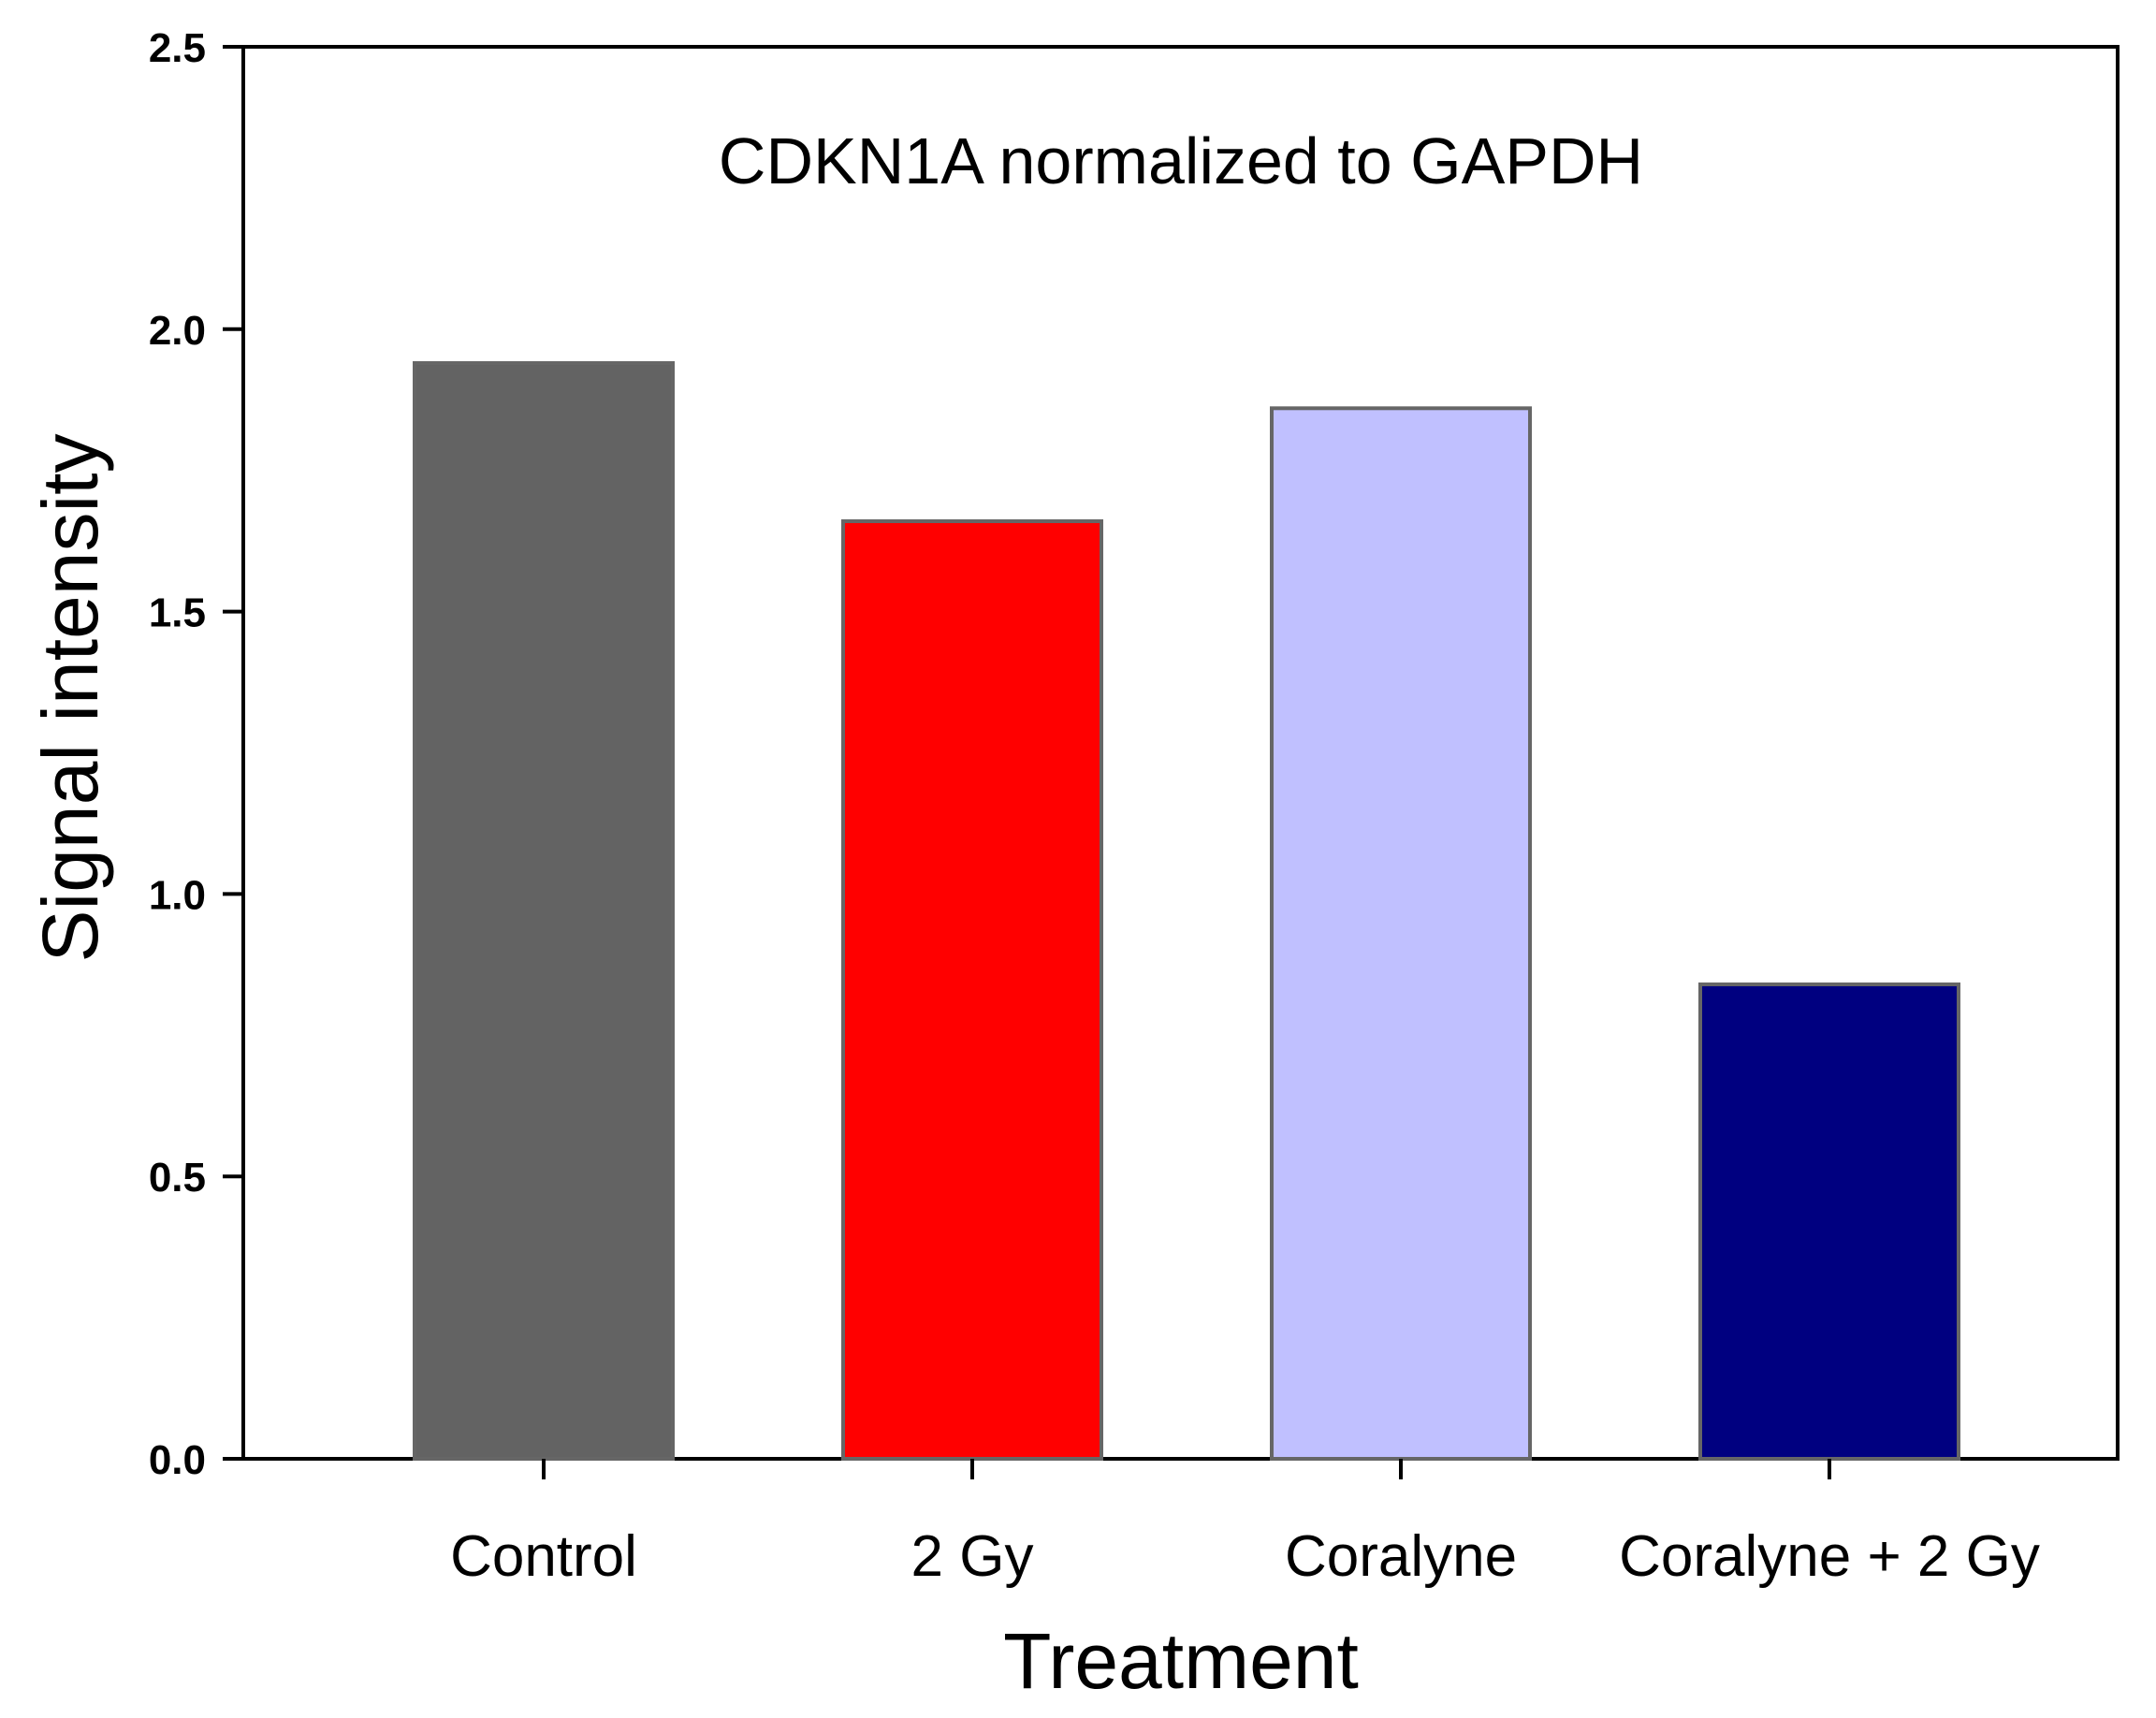 The height and width of the screenshot is (1718, 2156). I want to click on x-tick-label-2-gy: 2 Gy, so click(972, 1556).